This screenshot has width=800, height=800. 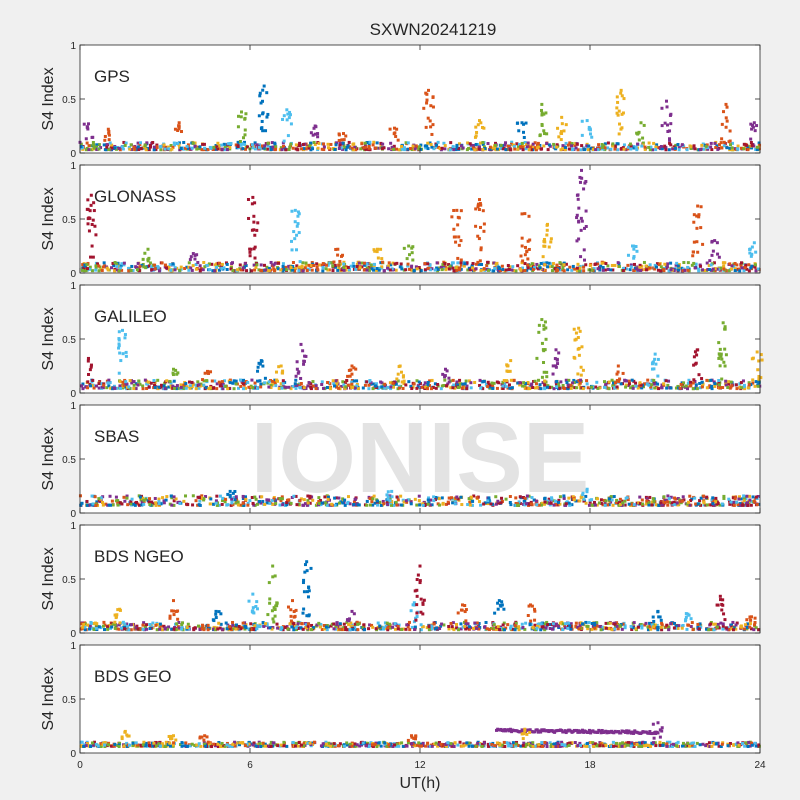 What do you see at coordinates (135, 196) in the screenshot?
I see `panel-label: GLONASS` at bounding box center [135, 196].